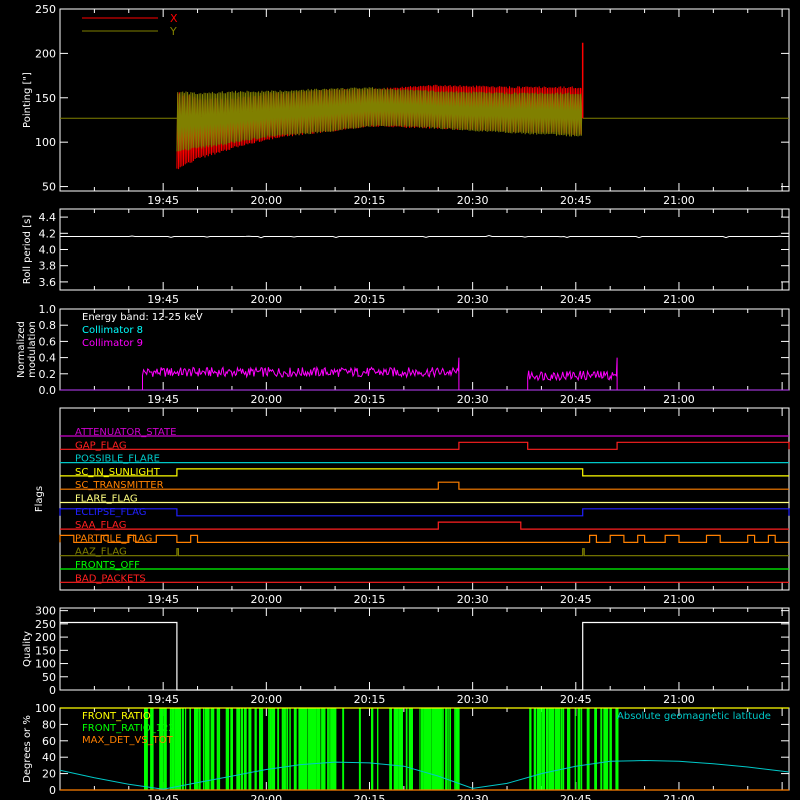 This screenshot has height=800, width=800. What do you see at coordinates (27, 749) in the screenshot?
I see `y-axis-label: Degrees or %` at bounding box center [27, 749].